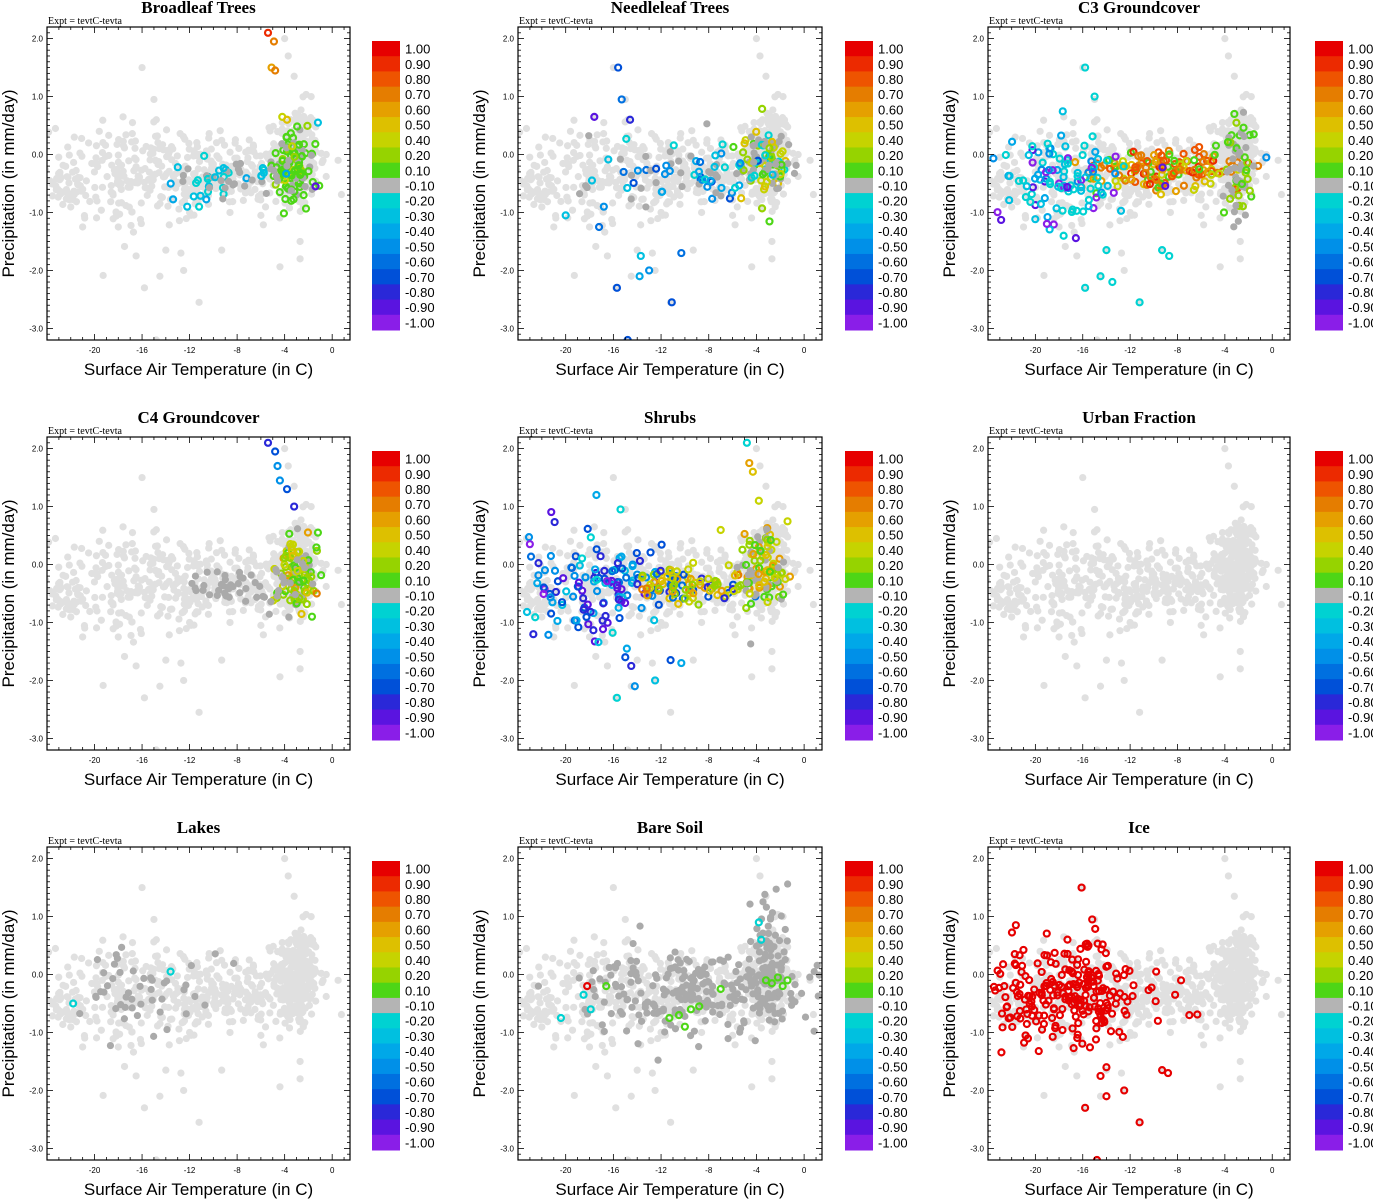  I want to click on x-axis-label: Surface Air Temperature (in C), so click(198, 369).